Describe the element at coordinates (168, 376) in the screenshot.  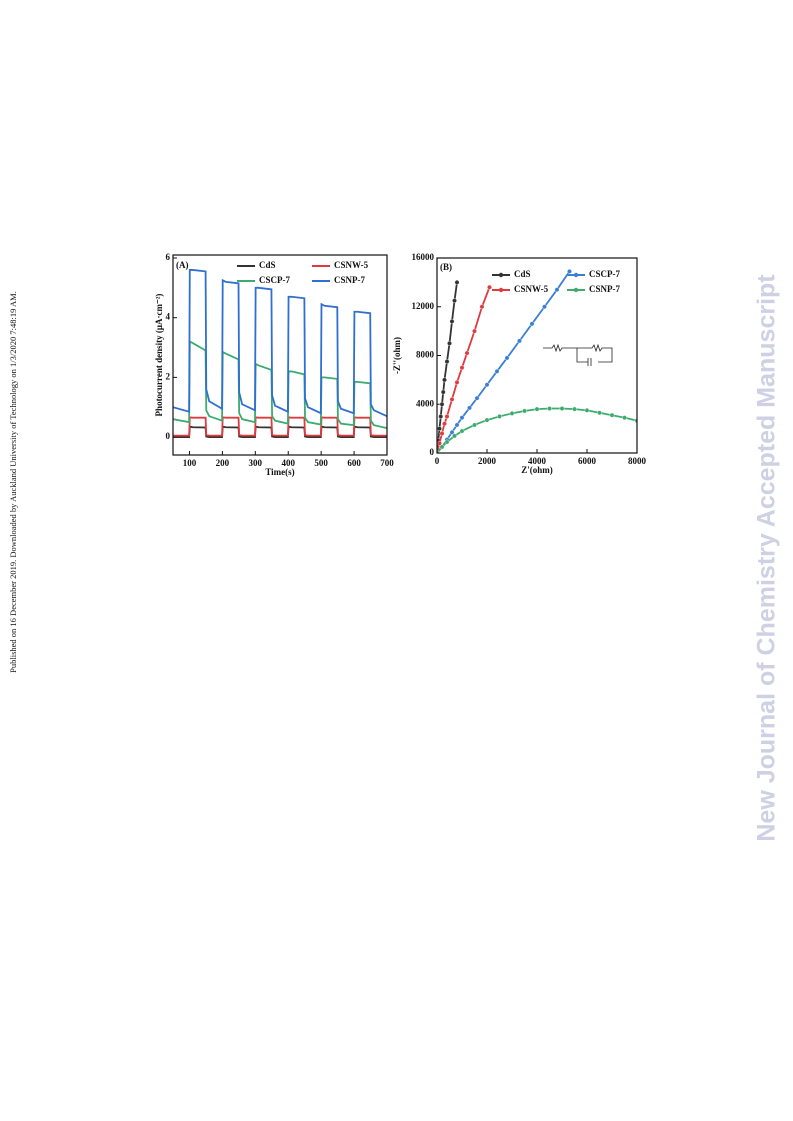
I see `y-tick-label: 2` at that location.